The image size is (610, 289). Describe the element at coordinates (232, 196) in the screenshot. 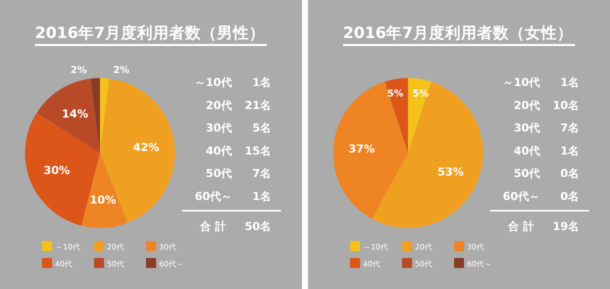

I see `text: 60代～ 1名` at that location.